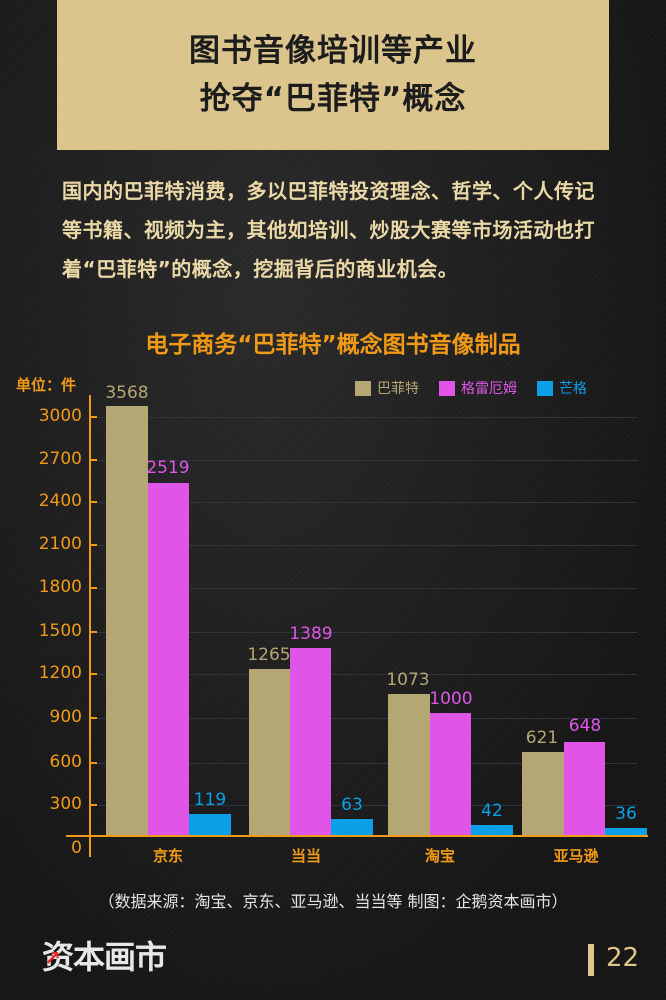  Describe the element at coordinates (352, 827) in the screenshot. I see `bar-dangdang-munger` at that location.